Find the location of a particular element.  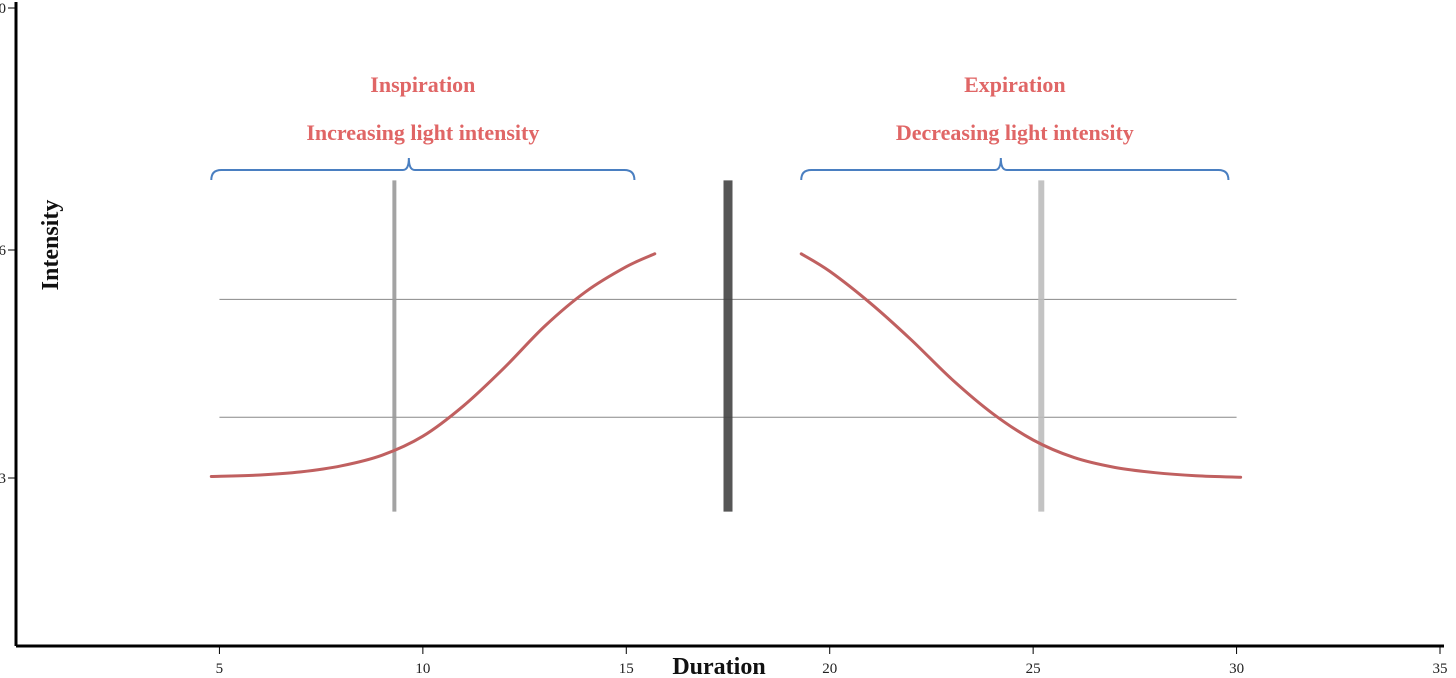

y-tick-label: 6 is located at coordinates (3, 251).